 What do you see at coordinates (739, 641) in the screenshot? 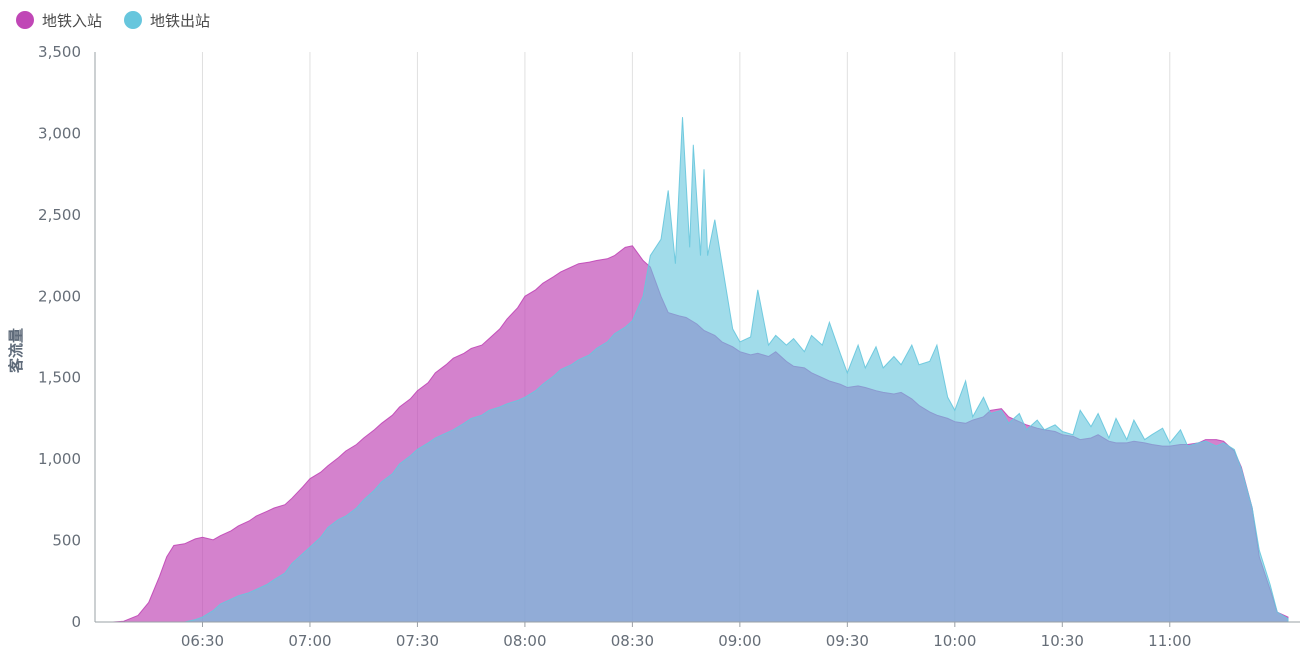
I see `x-tick-label: 09:00` at bounding box center [739, 641].